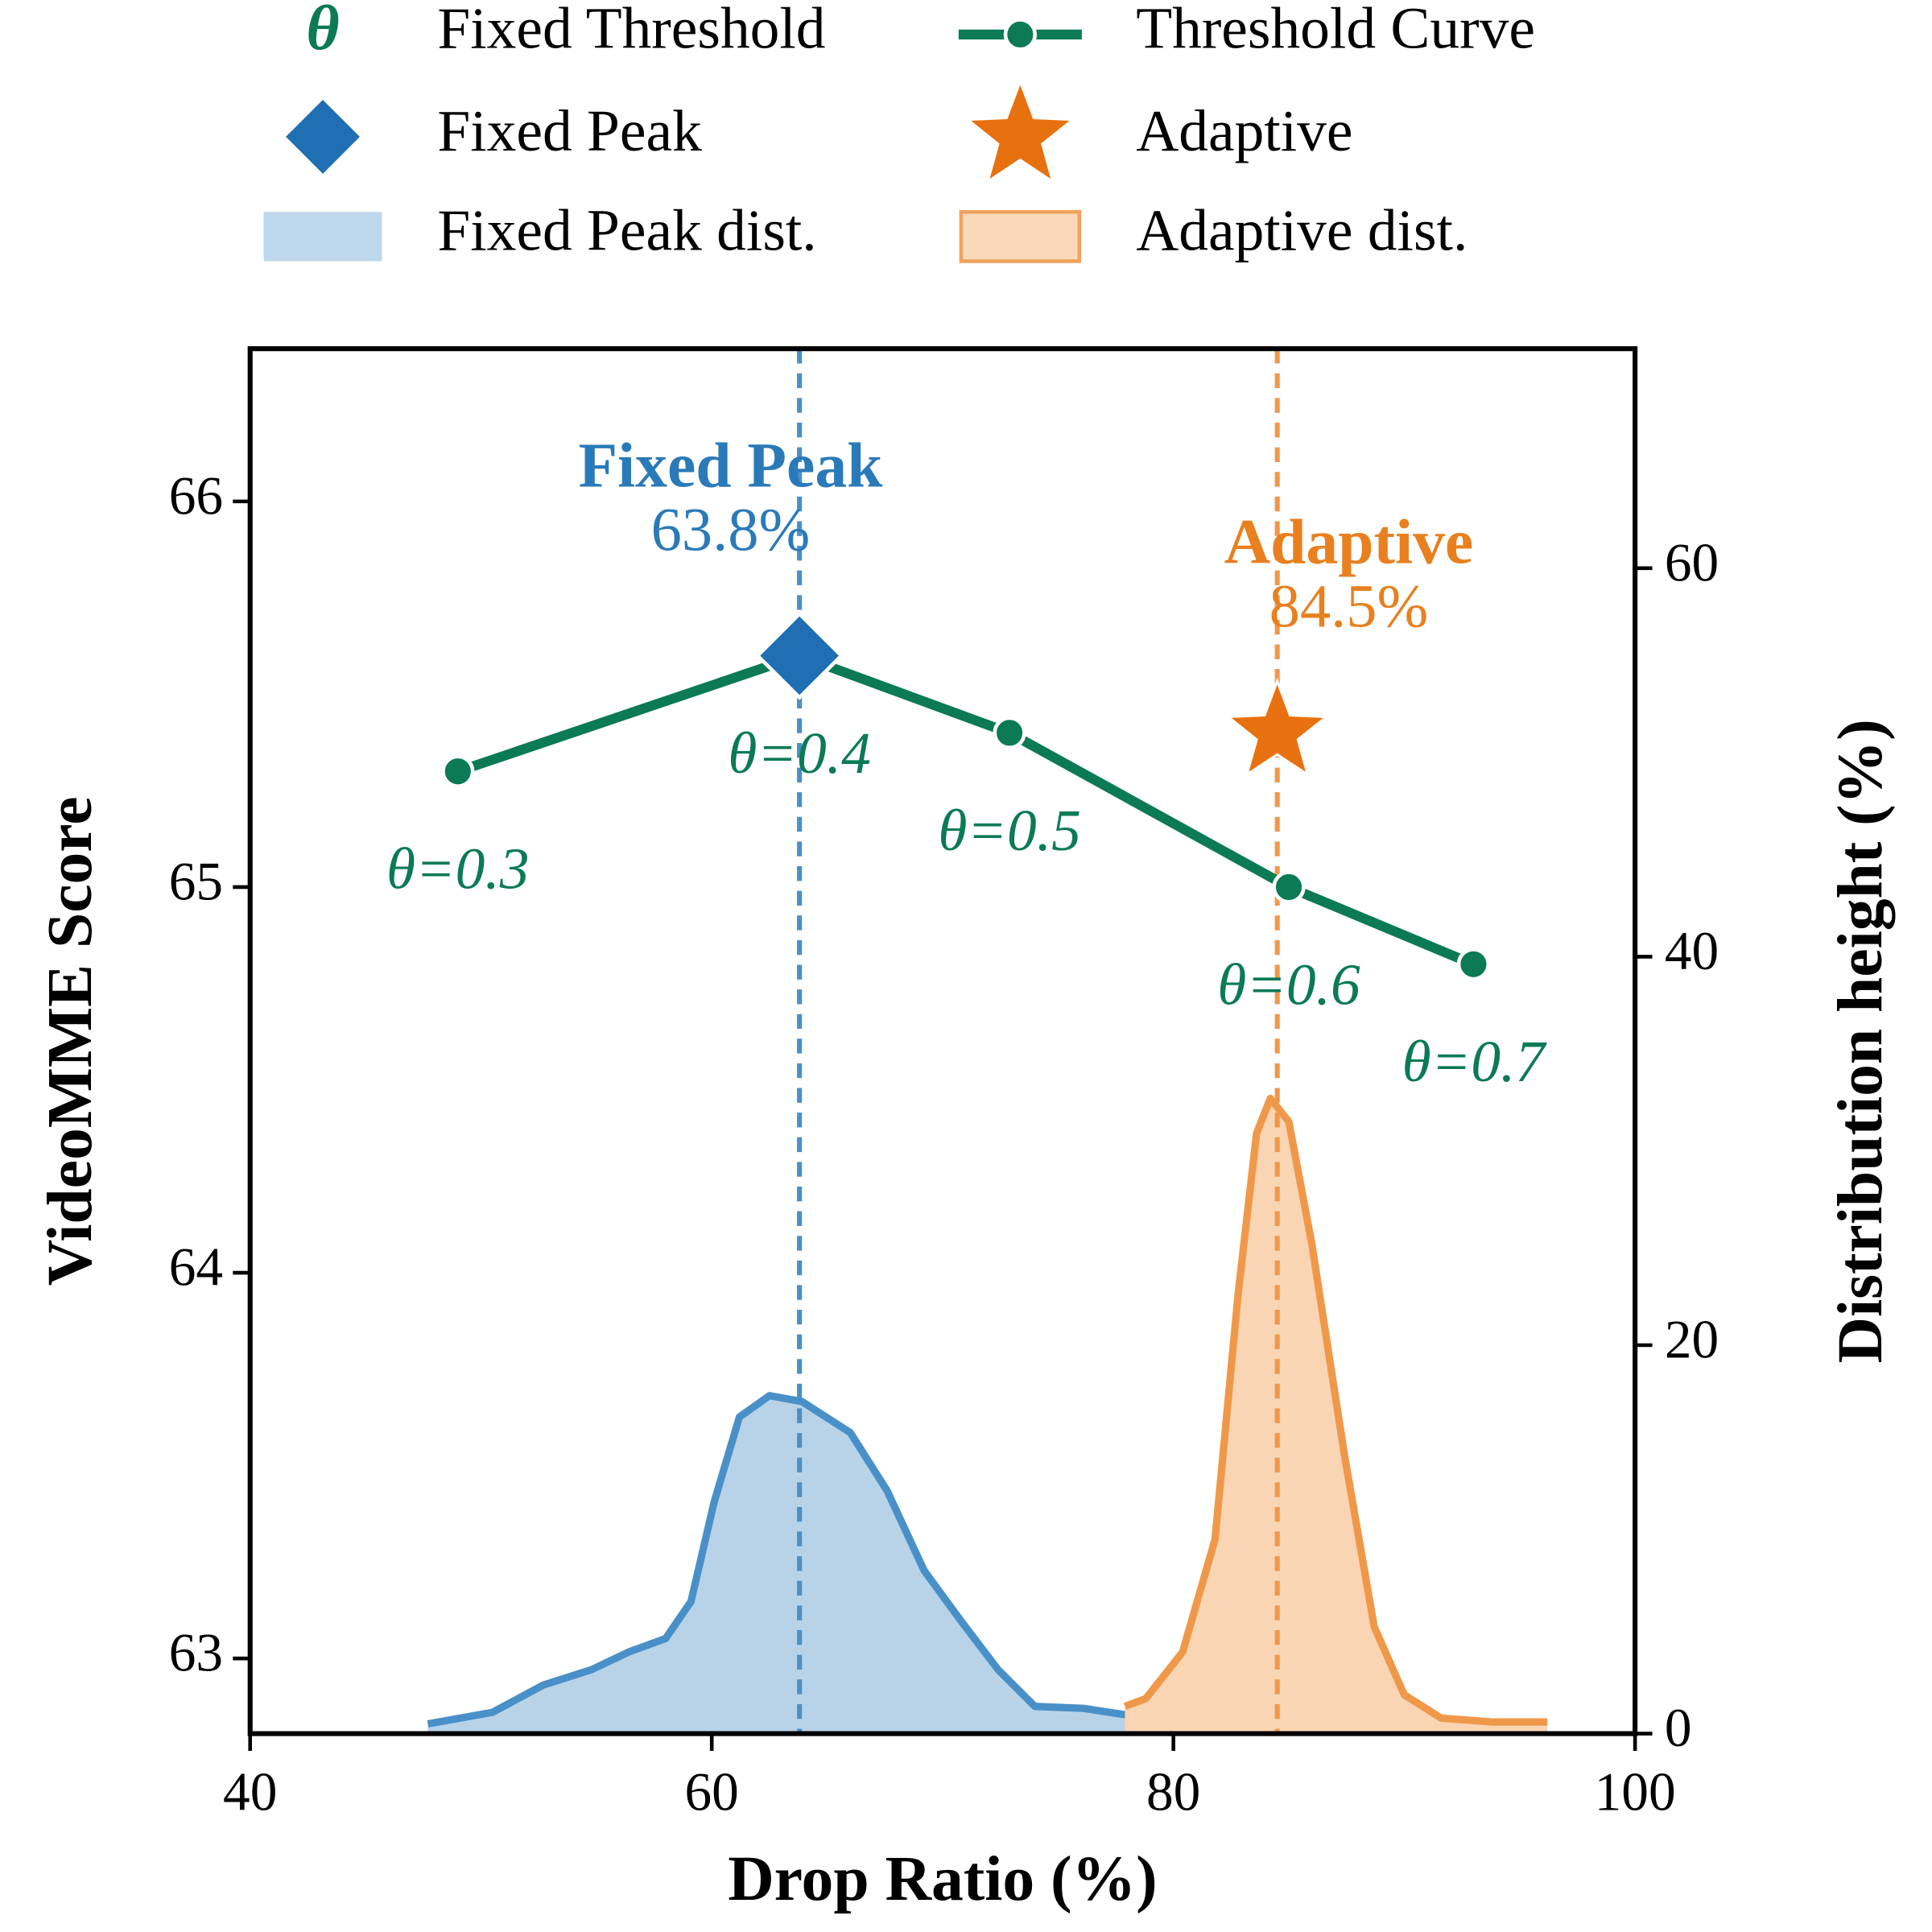 The height and width of the screenshot is (1932, 1932). Describe the element at coordinates (1692, 951) in the screenshot. I see `y2-tick-label: 40` at that location.